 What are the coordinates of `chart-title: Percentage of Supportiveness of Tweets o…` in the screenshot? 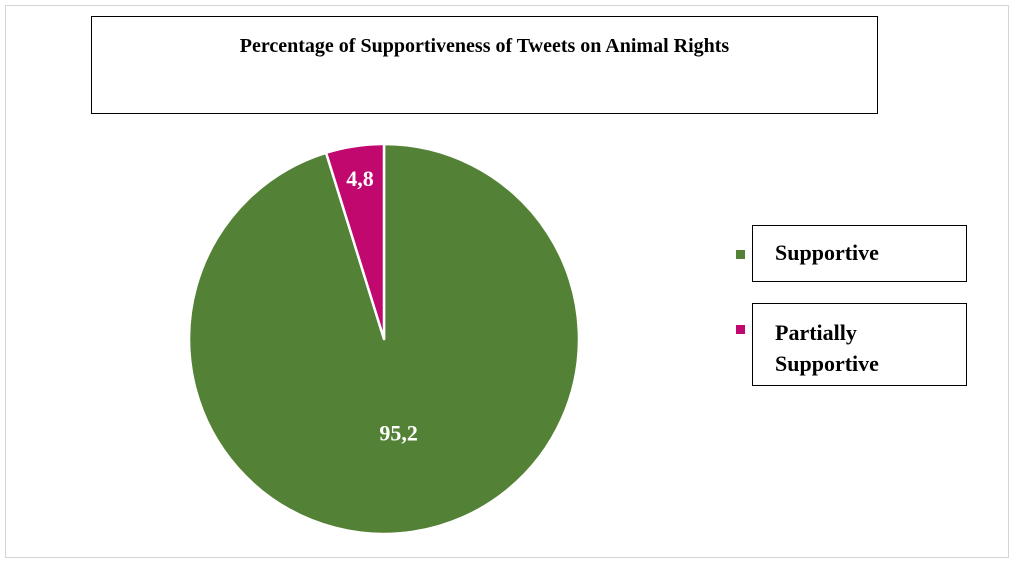 It's located at (484, 46).